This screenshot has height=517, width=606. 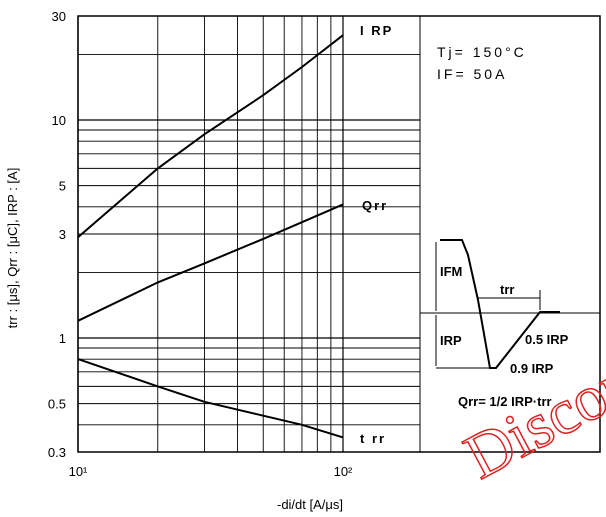 What do you see at coordinates (62, 234) in the screenshot?
I see `y-tick-label: 3` at bounding box center [62, 234].